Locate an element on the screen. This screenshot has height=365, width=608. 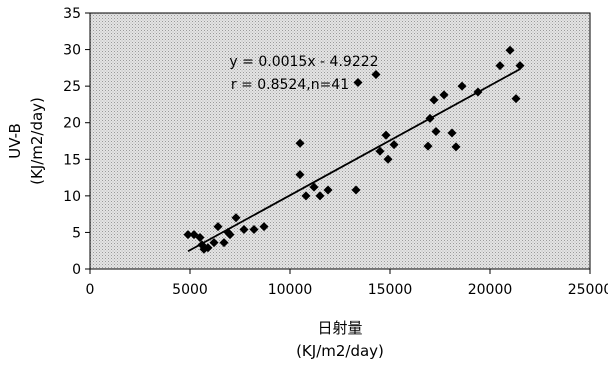
y-tick-label: 25 is located at coordinates (72, 87).